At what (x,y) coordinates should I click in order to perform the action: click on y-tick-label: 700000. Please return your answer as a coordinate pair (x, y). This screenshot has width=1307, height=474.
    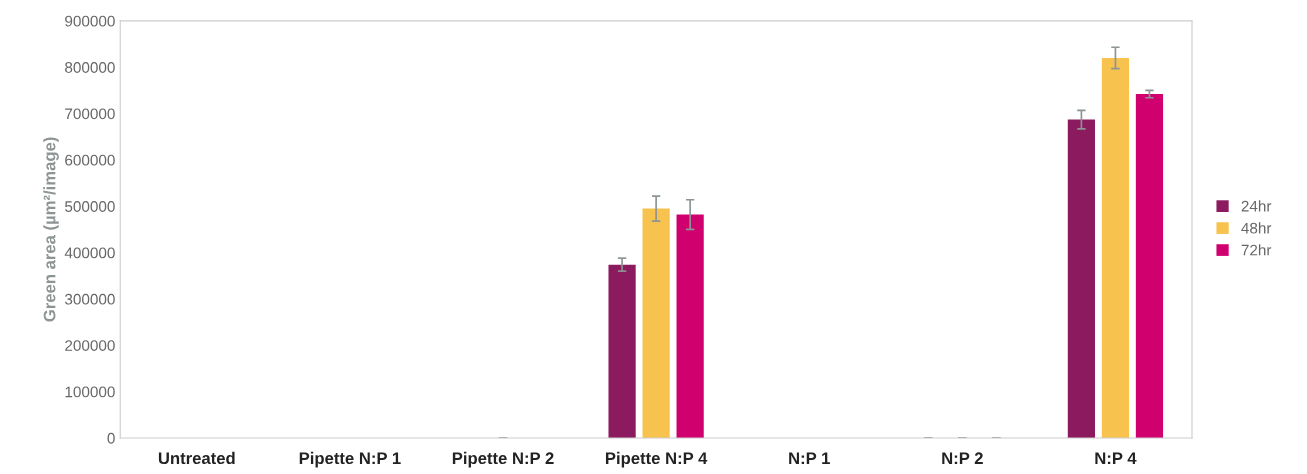
    Looking at the image, I should click on (90, 114).